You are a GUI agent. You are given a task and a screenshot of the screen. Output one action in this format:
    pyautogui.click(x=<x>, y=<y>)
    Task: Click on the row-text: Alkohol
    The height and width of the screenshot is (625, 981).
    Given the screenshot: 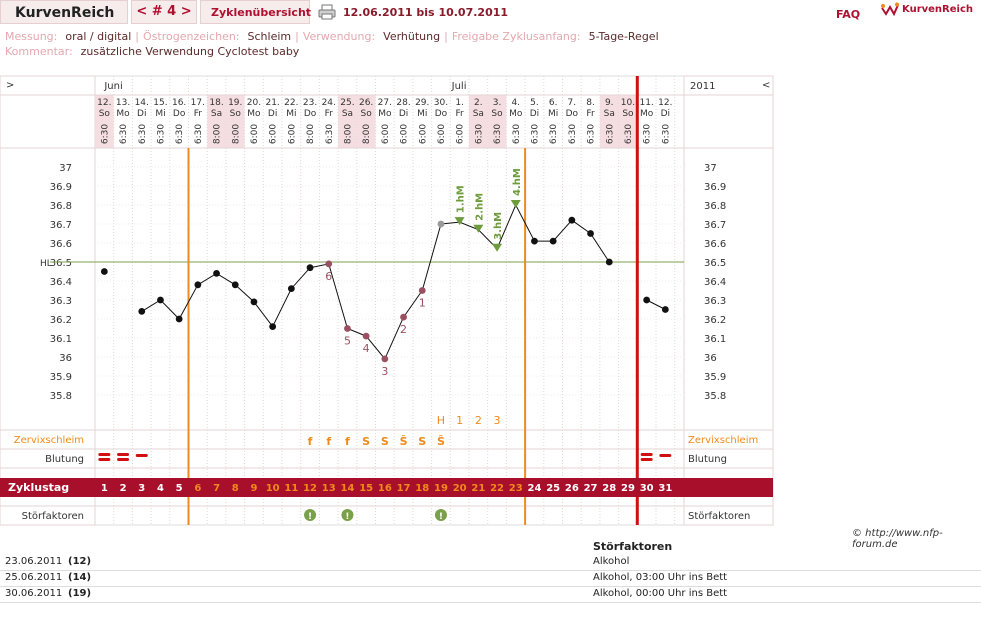 What is the action you would take?
    pyautogui.click(x=611, y=561)
    